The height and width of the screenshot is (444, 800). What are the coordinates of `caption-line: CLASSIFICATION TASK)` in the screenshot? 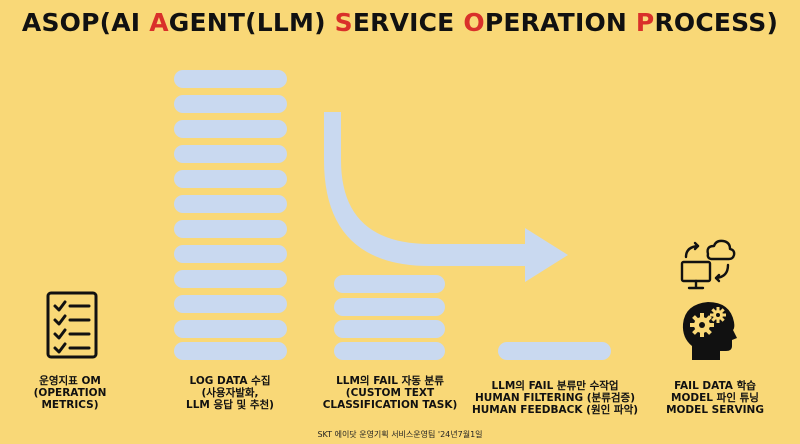 It's located at (390, 405).